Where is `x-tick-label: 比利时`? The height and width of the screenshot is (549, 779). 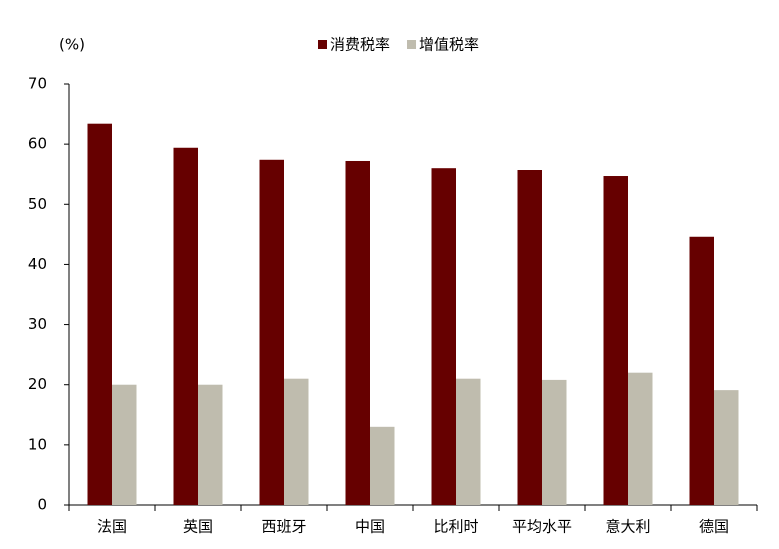 x-tick-label: 比利时 is located at coordinates (455, 527).